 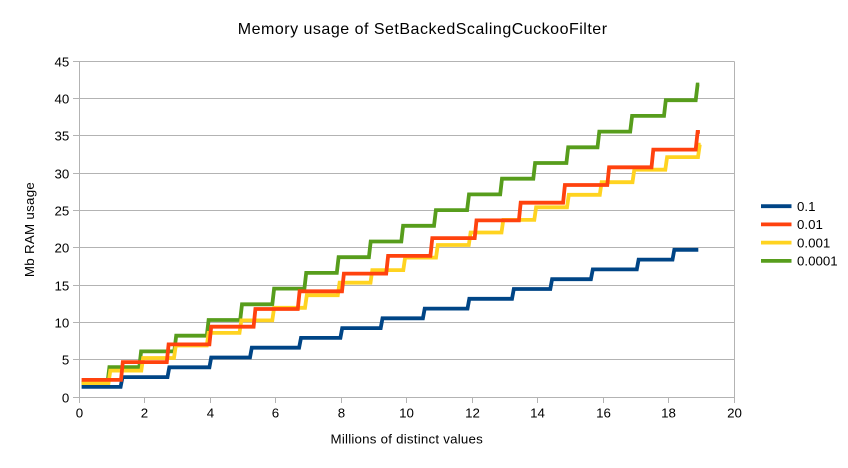 What do you see at coordinates (62, 173) in the screenshot?
I see `svg-text: 30` at bounding box center [62, 173].